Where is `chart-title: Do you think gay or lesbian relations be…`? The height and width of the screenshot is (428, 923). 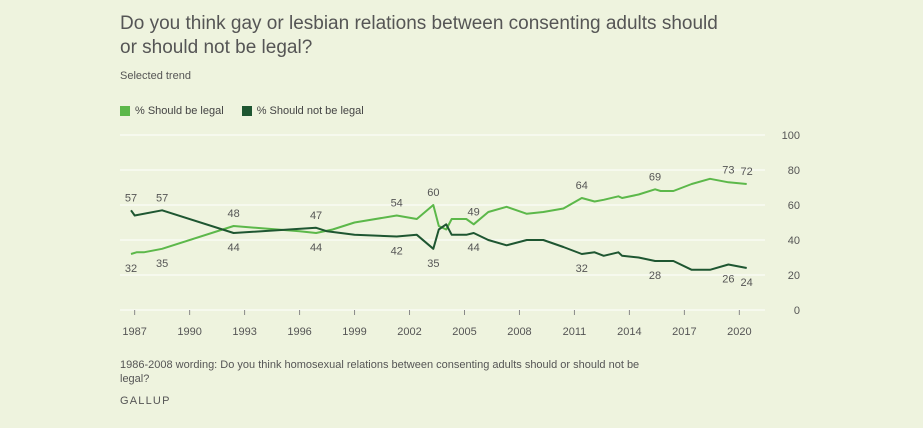
chart-title: Do you think gay or lesbian relations be… is located at coordinates (419, 35).